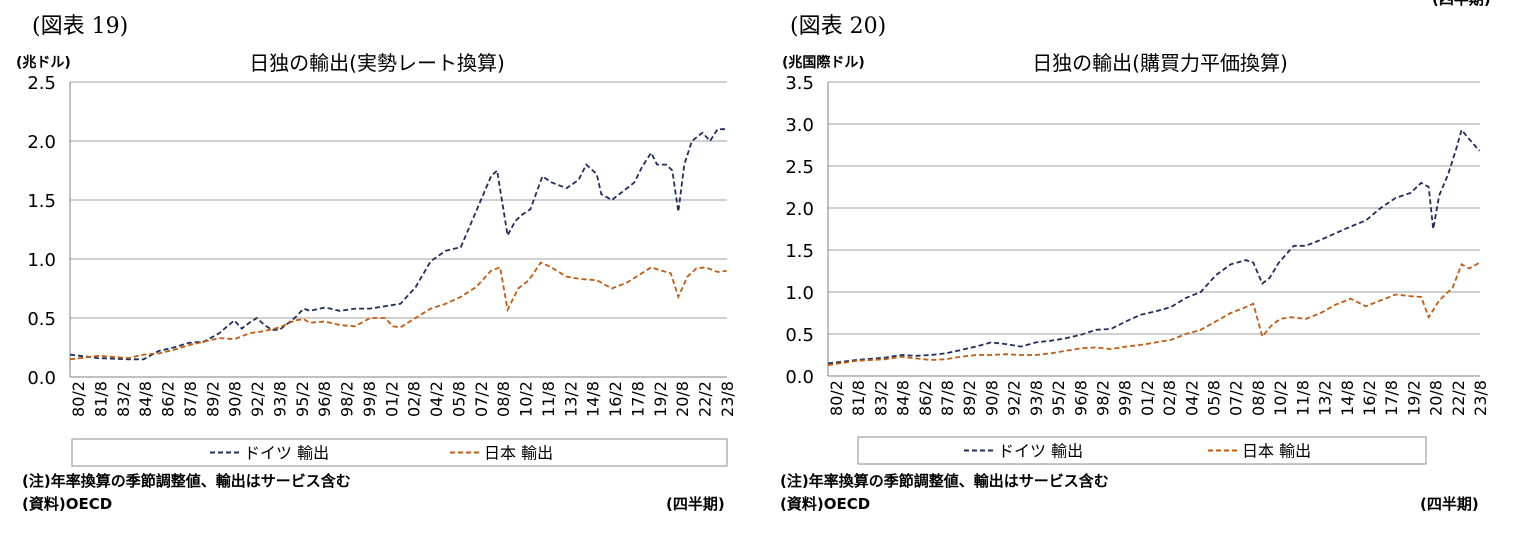 The width and height of the screenshot is (1513, 547). Describe the element at coordinates (377, 63) in the screenshot. I see `chart-title: 日独の輸出(実勢レート換算)` at that location.